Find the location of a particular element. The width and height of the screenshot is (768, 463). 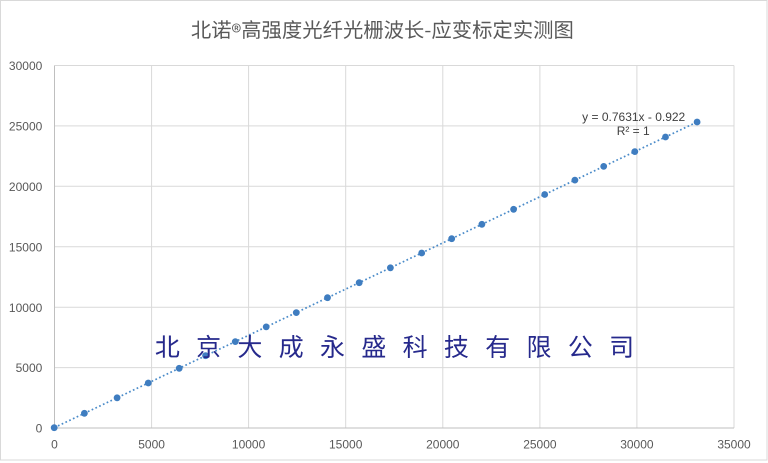

svg-text: 35000 is located at coordinates (734, 445).